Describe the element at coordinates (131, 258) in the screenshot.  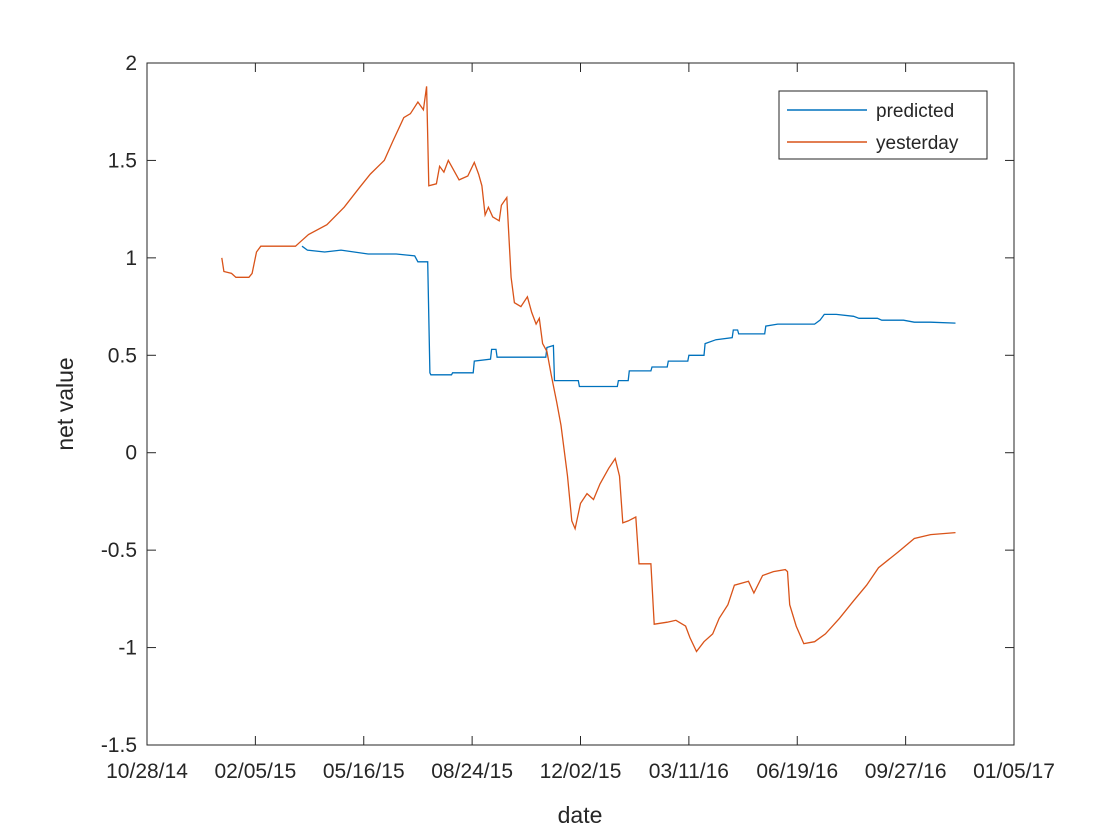
I see `y-tick-label: 1` at that location.